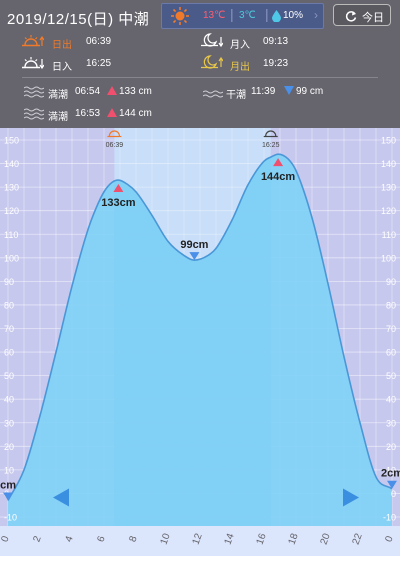 Image resolution: width=400 pixels, height=568 pixels. I want to click on low-tide-label: 干潮, so click(236, 95).